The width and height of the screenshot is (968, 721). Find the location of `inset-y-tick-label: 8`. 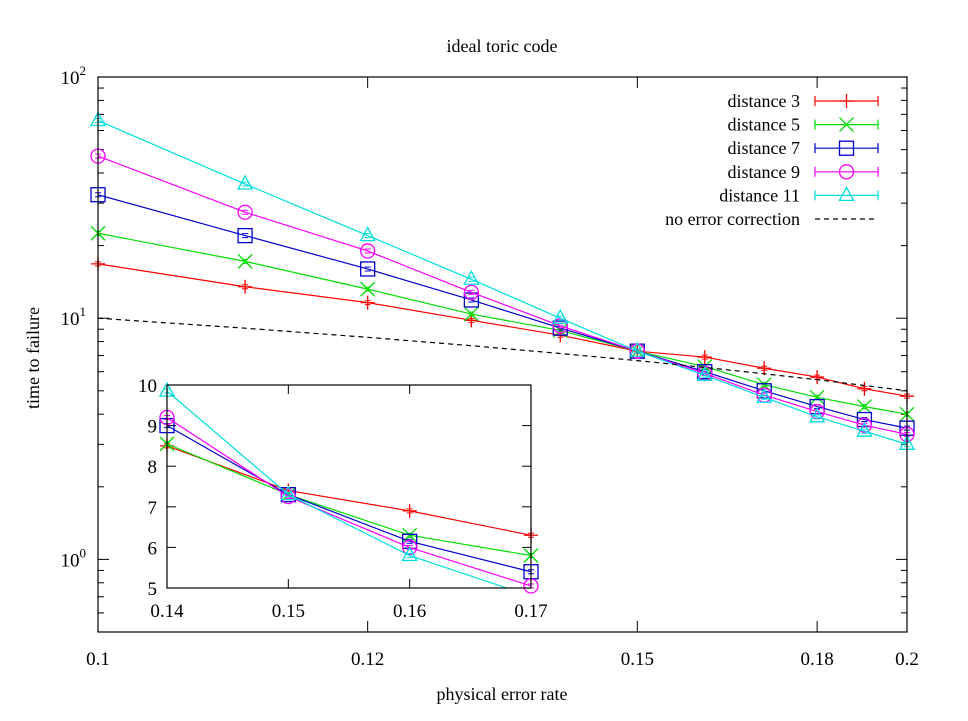

inset-y-tick-label: 8 is located at coordinates (153, 467).